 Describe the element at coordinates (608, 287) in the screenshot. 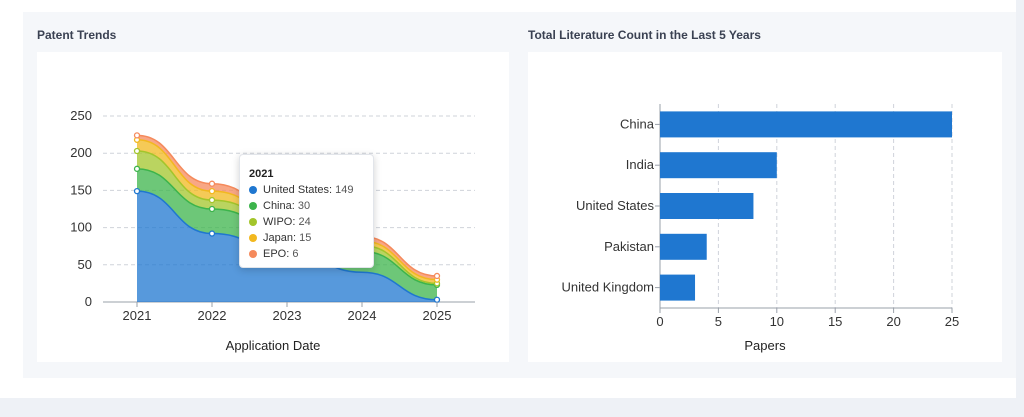

I see `y-tick-label: United Kingdom` at that location.